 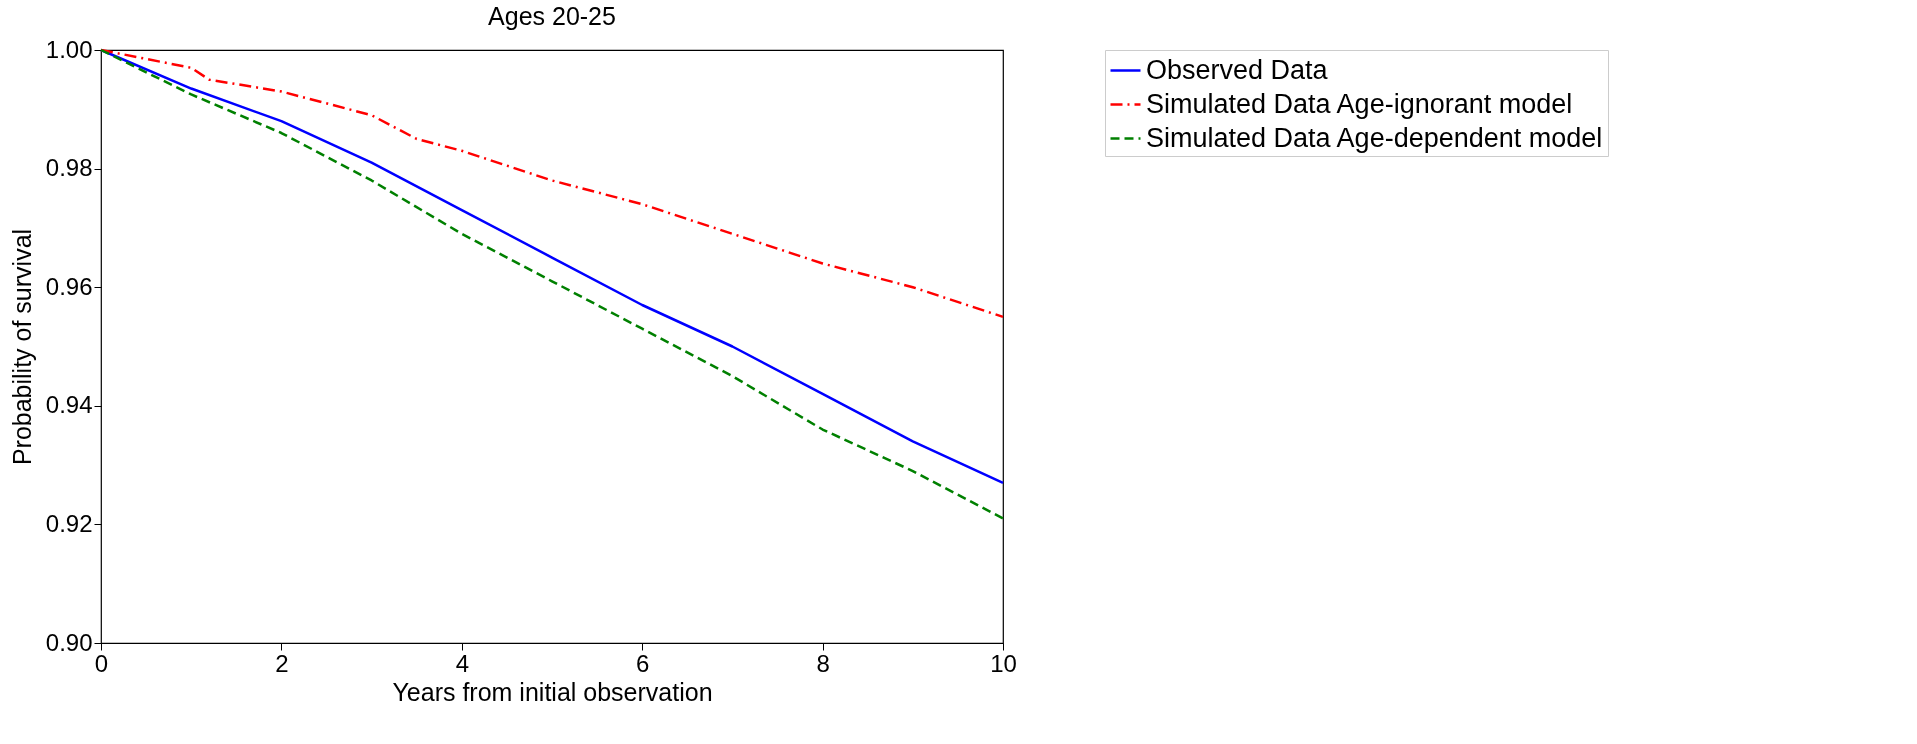 What do you see at coordinates (69, 405) in the screenshot?
I see `y-tick-label: 0.94` at bounding box center [69, 405].